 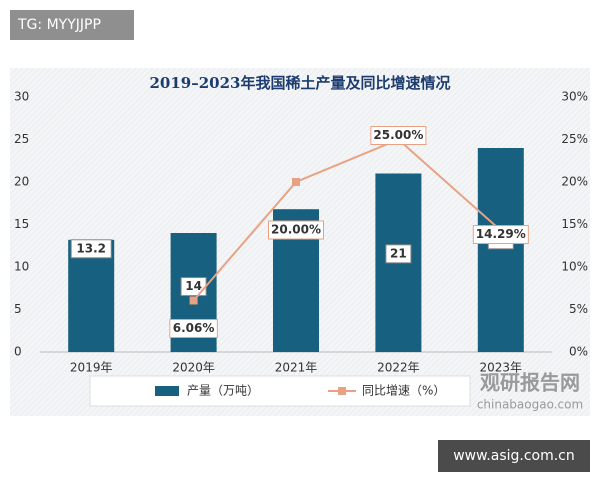 What do you see at coordinates (398, 368) in the screenshot?
I see `x-tick-label: 2022年` at bounding box center [398, 368].